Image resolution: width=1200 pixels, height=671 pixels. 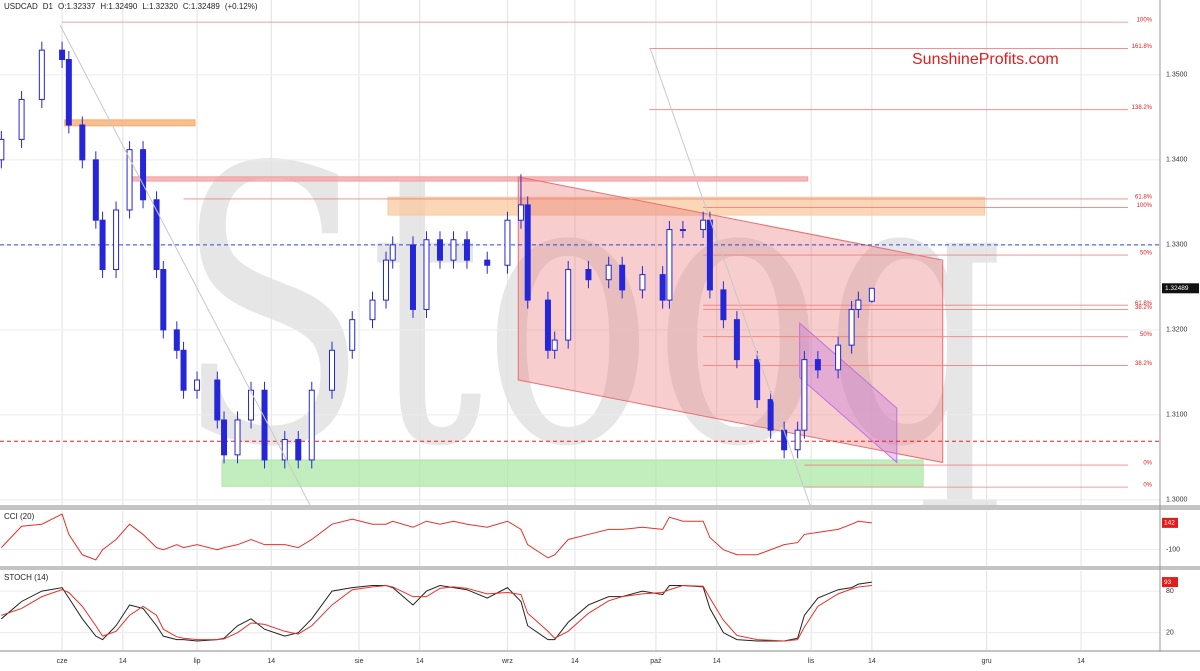 What do you see at coordinates (507, 661) in the screenshot?
I see `x-tick-label: wrz` at bounding box center [507, 661].